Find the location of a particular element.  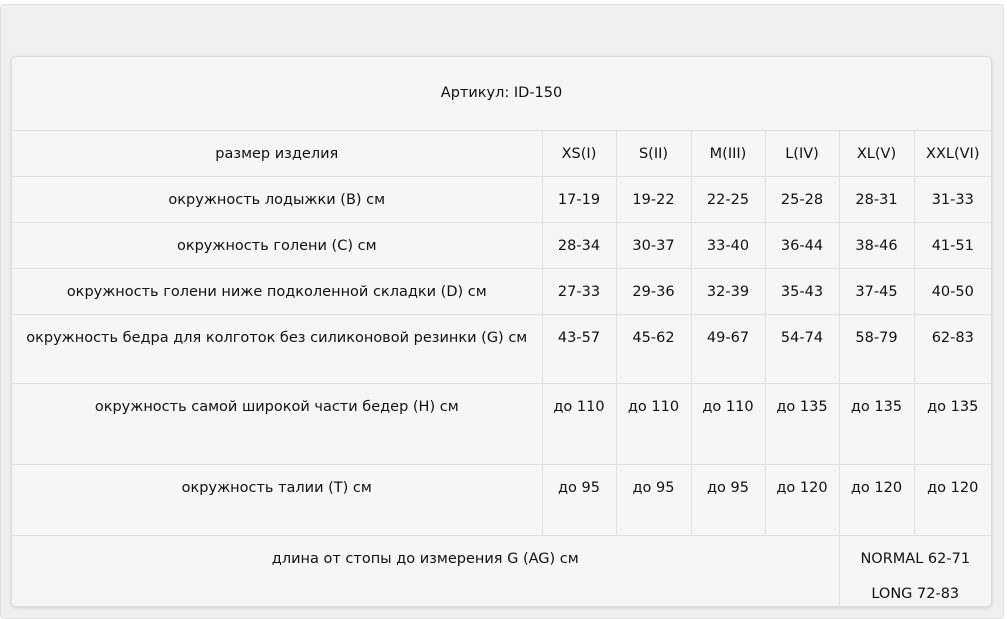

size-header: XXL(VI) is located at coordinates (952, 153).